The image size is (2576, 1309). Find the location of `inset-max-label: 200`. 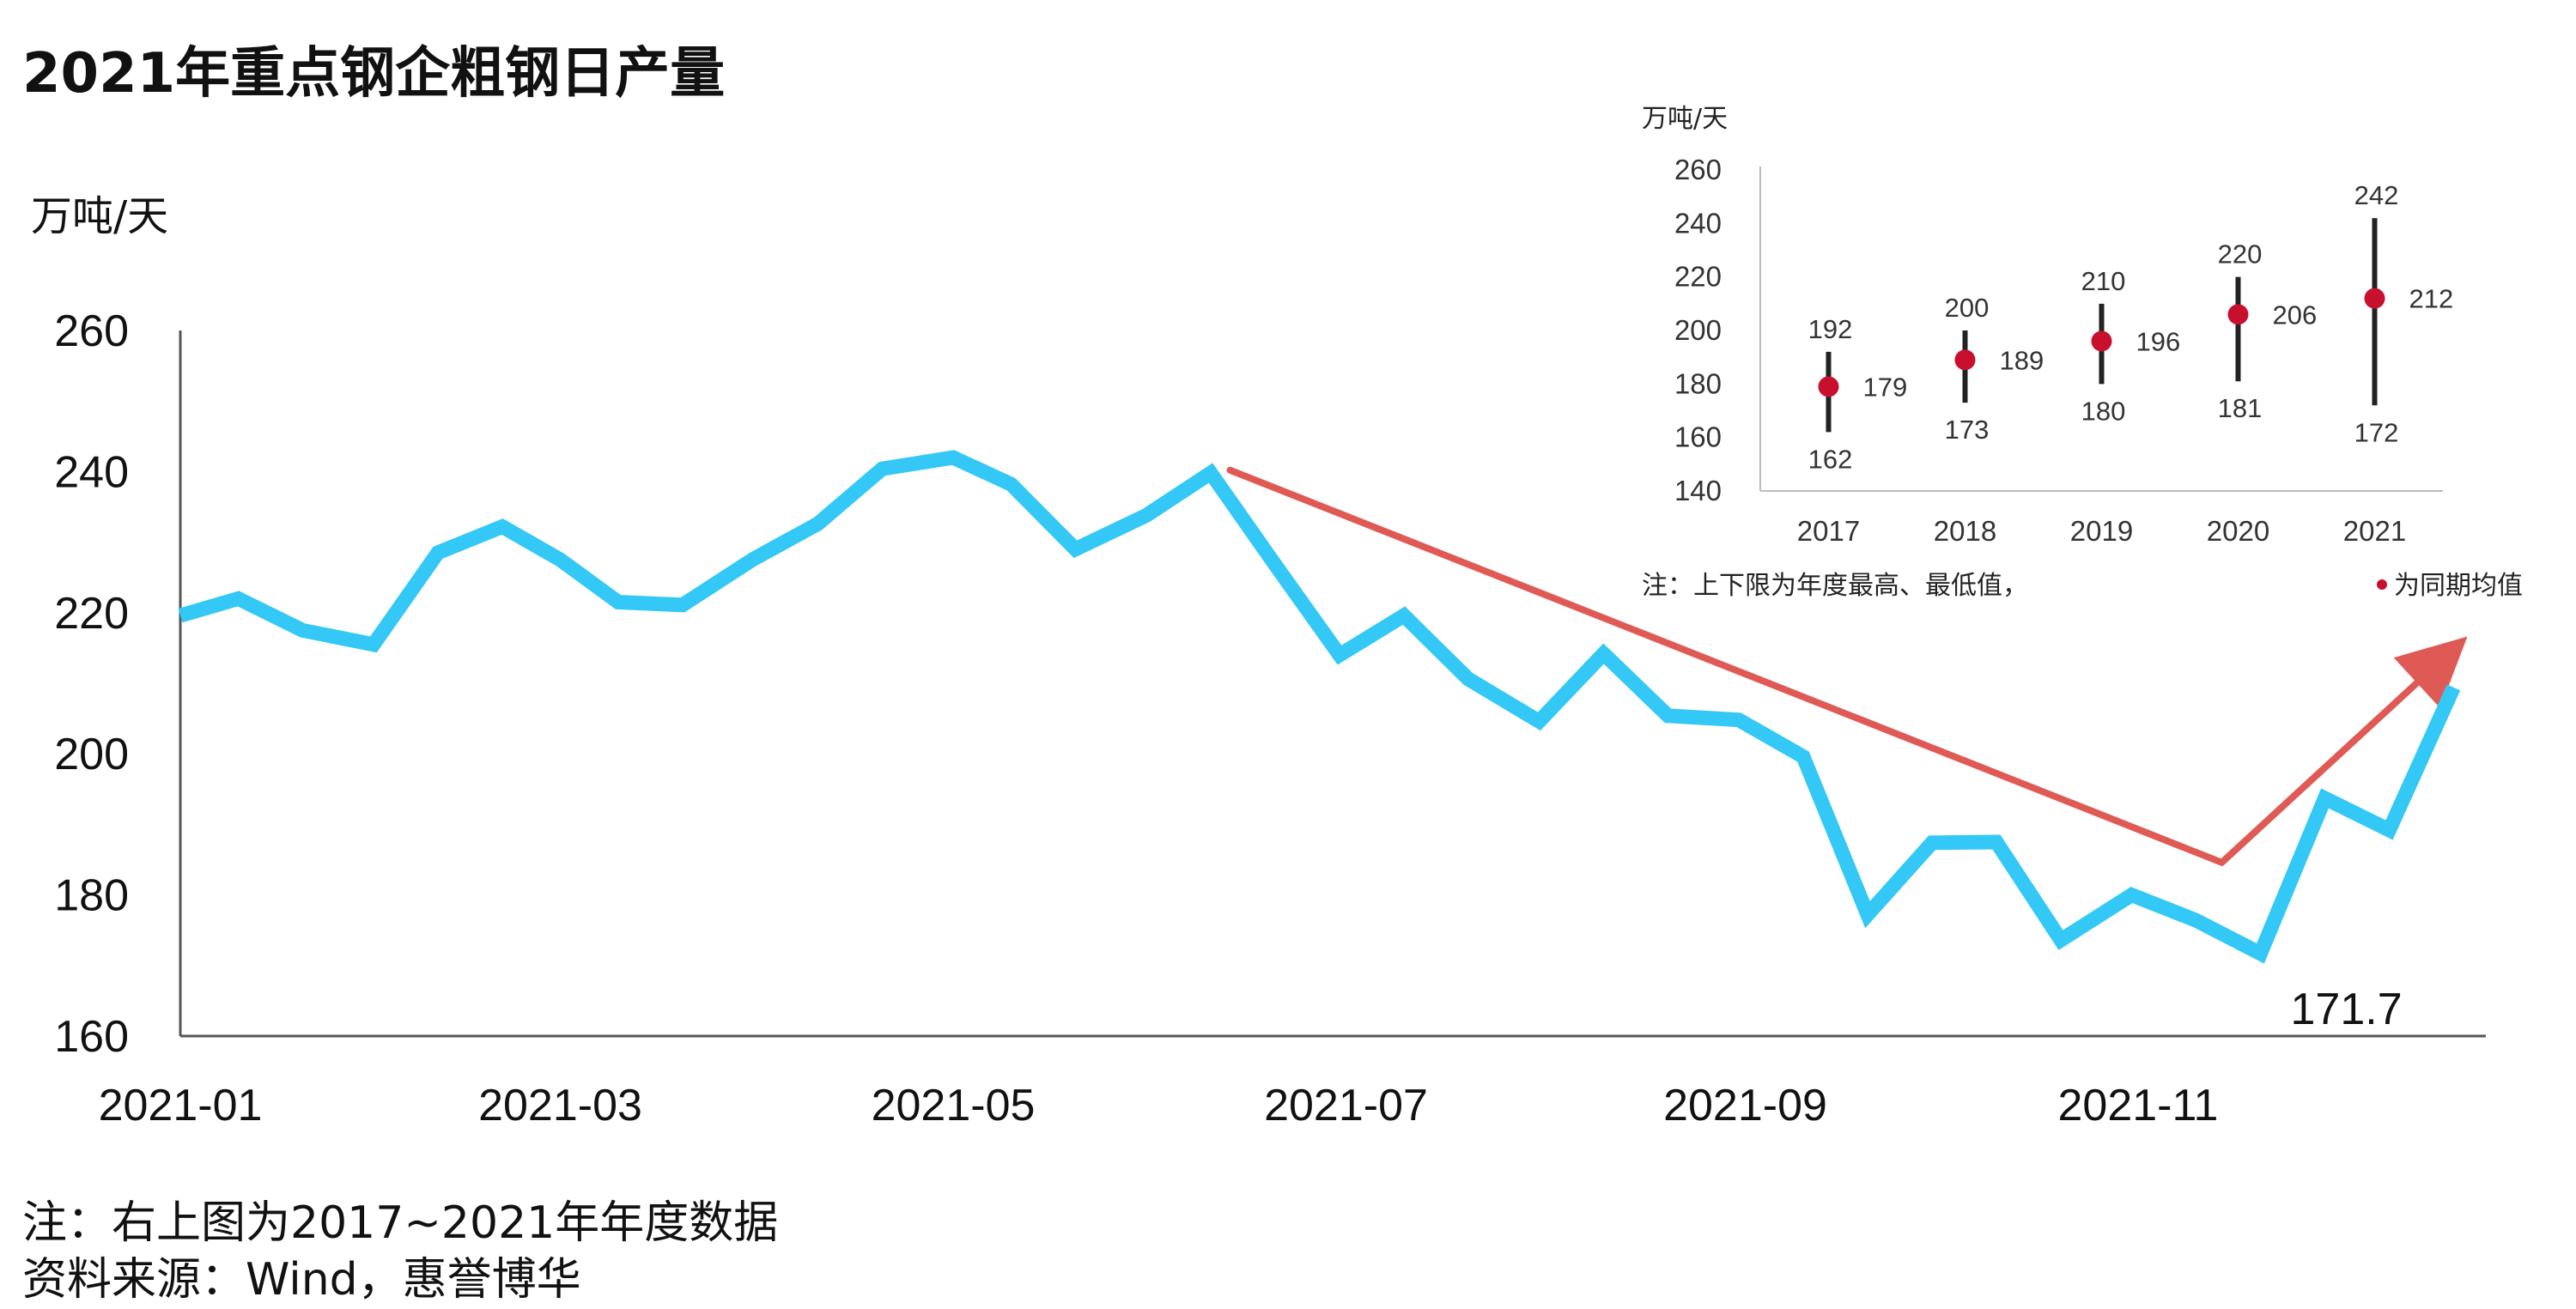

inset-max-label: 200 is located at coordinates (1967, 308).